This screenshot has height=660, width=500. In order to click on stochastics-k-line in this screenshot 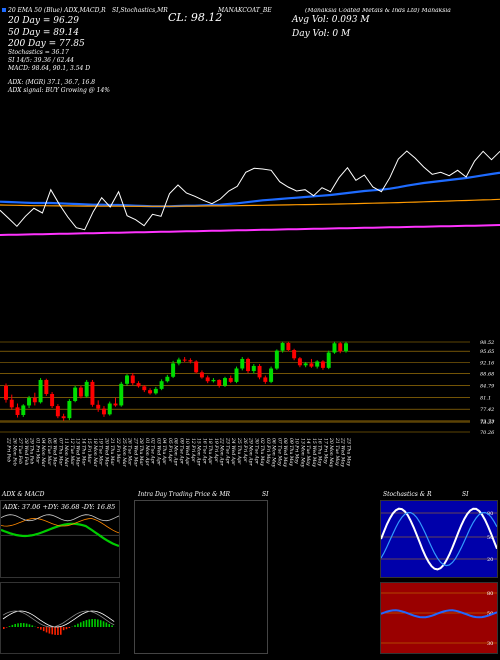, I will do `click(439, 539)`.